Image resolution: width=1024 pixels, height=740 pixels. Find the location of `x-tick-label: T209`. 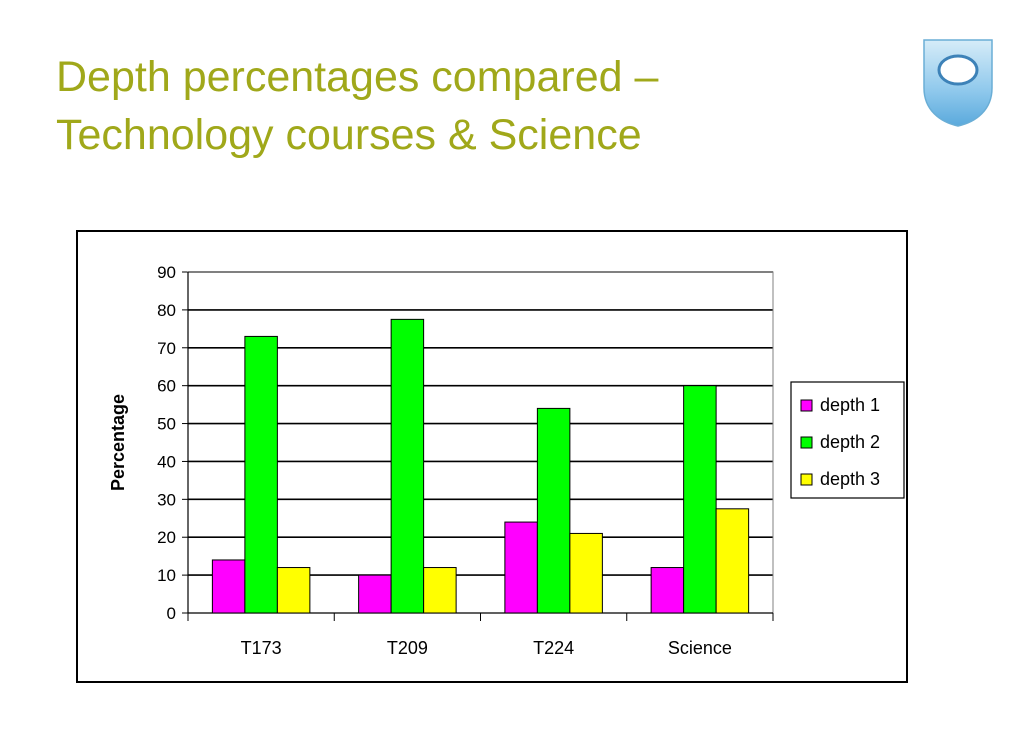

x-tick-label: T209 is located at coordinates (407, 648).